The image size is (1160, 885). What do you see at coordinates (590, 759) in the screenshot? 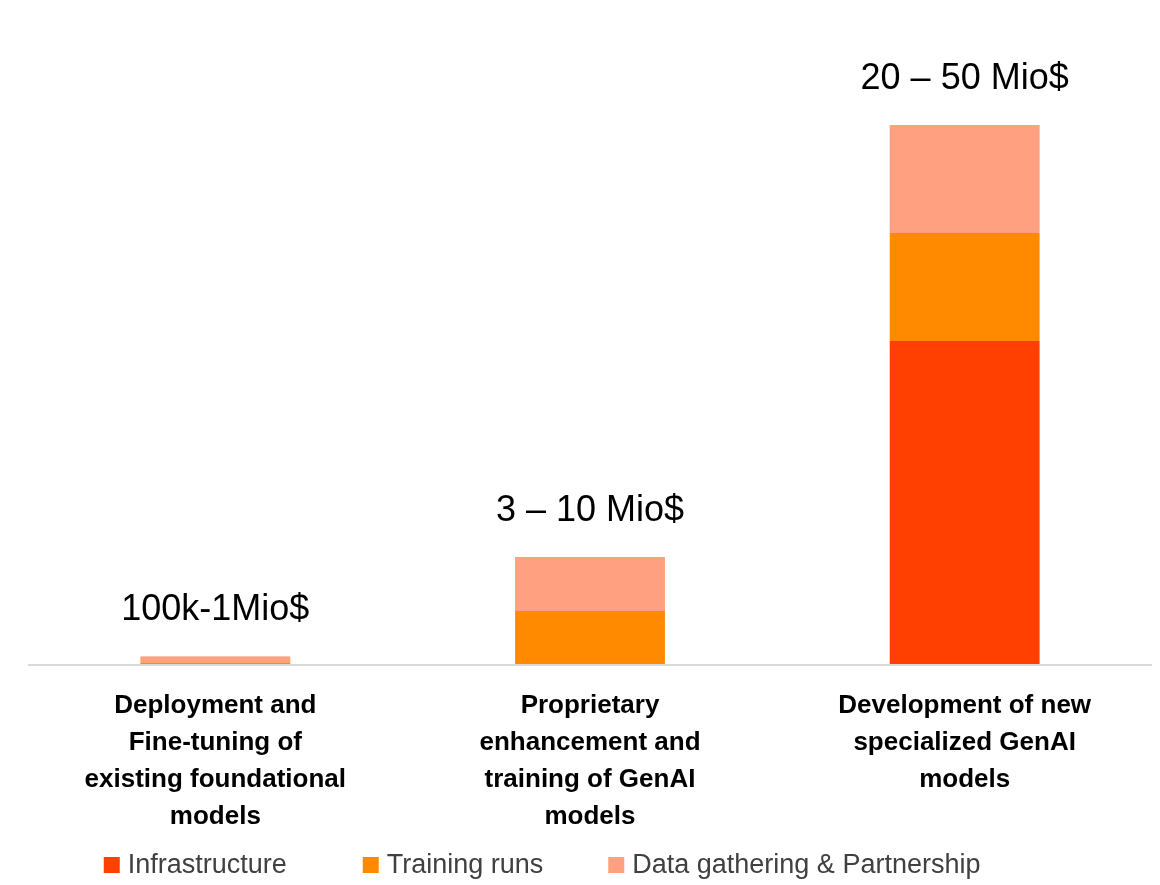
I see `x-tick-label: Proprietary enhancement and training of GenAI models` at bounding box center [590, 759].